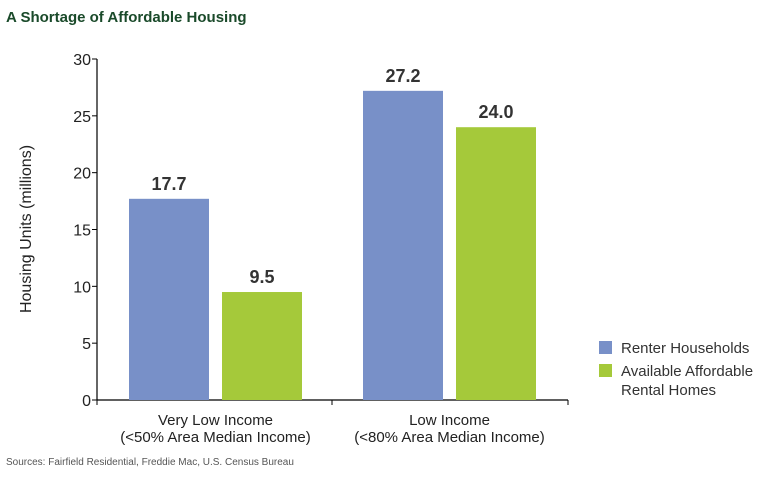  I want to click on legend-label: Available Affordable, so click(687, 371).